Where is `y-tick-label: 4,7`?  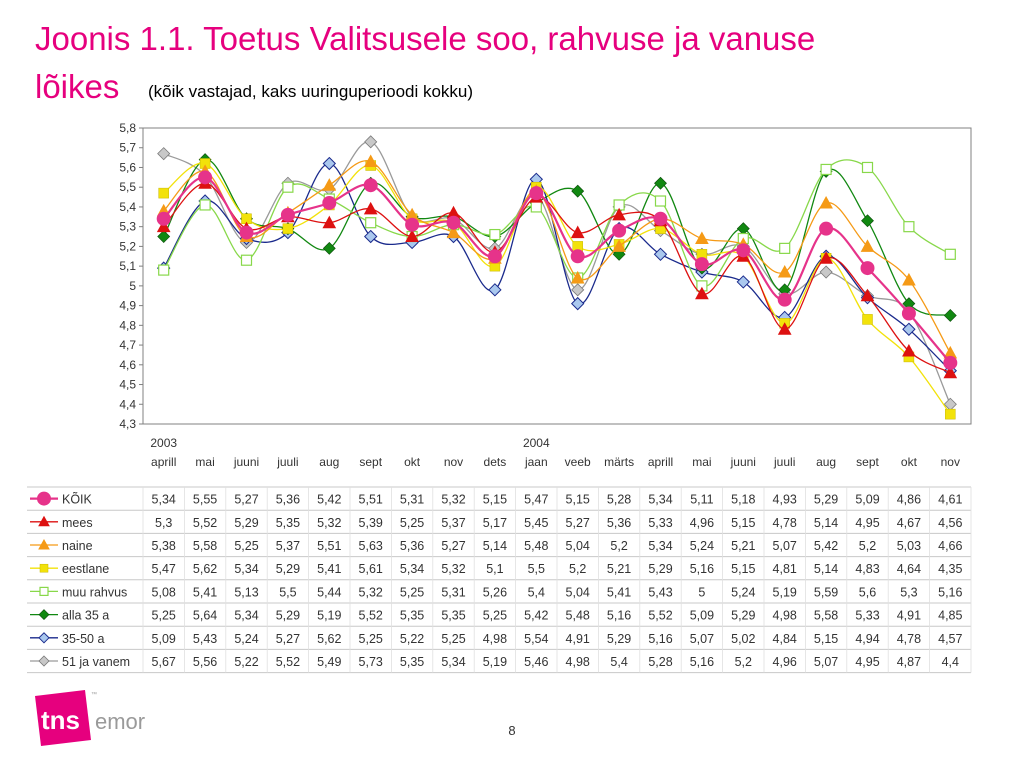 y-tick-label: 4,7 is located at coordinates (127, 345).